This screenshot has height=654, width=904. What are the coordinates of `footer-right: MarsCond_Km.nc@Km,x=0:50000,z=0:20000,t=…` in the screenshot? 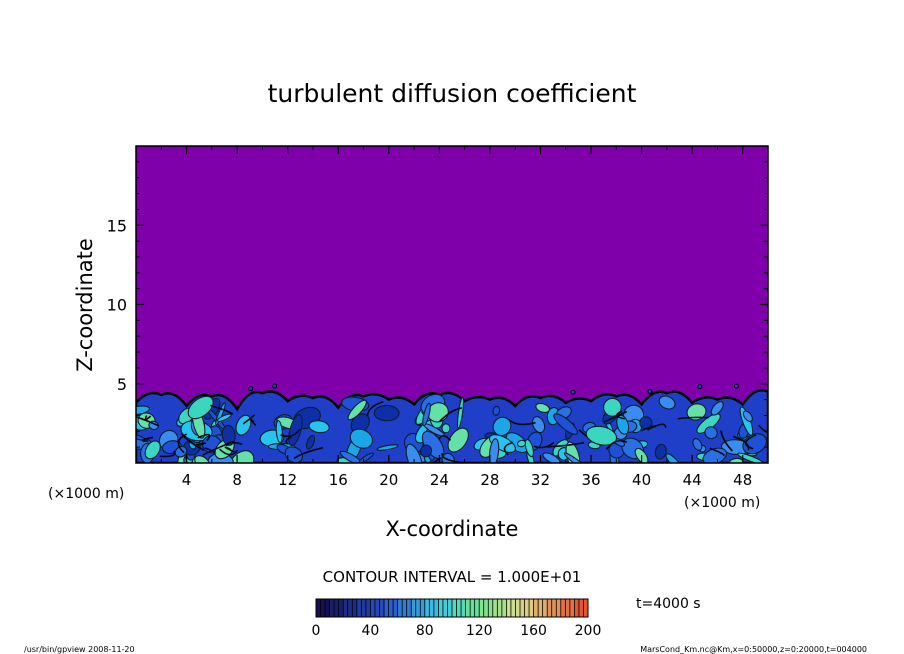 It's located at (753, 649).